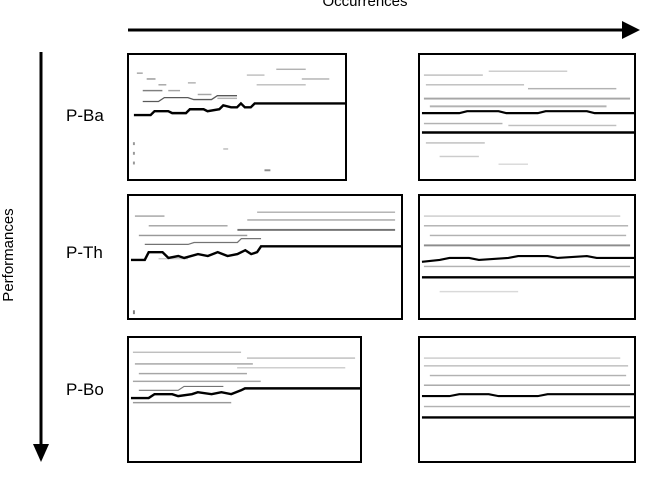 This screenshot has width=658, height=483. Describe the element at coordinates (85, 115) in the screenshot. I see `row-label-p-ba: P-Ba` at that location.